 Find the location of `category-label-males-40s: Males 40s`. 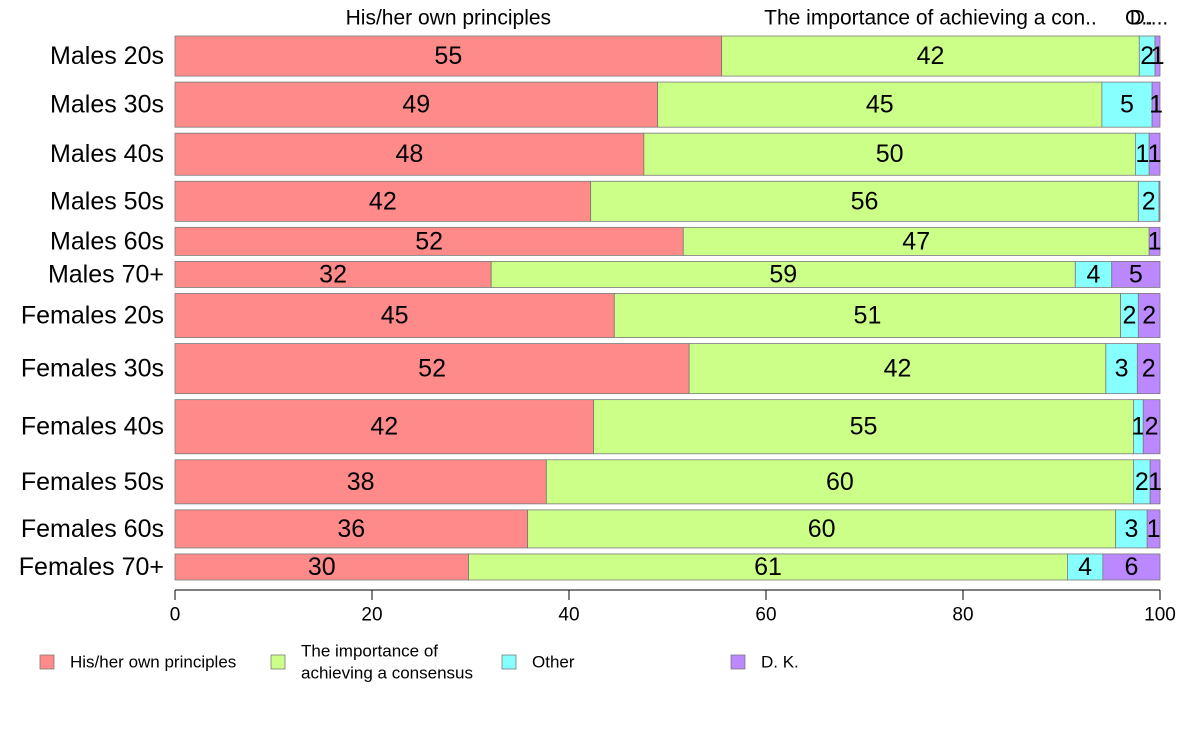

category-label-males-40s: Males 40s is located at coordinates (107, 154).